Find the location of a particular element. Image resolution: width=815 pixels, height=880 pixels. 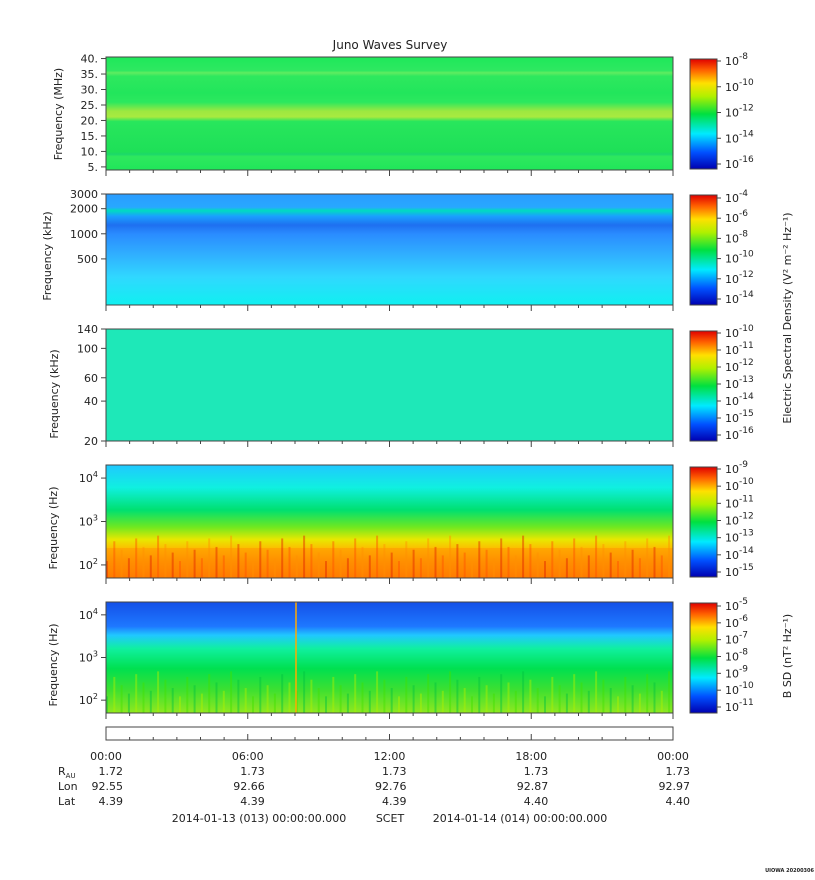

y-tick-label-khz-lo: 140 is located at coordinates (87, 329).